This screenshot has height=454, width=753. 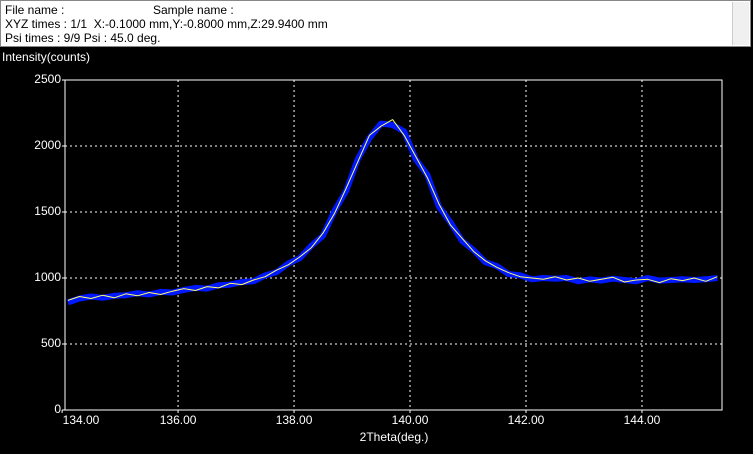 I want to click on x-tick-label: 136.00, so click(x=178, y=420).